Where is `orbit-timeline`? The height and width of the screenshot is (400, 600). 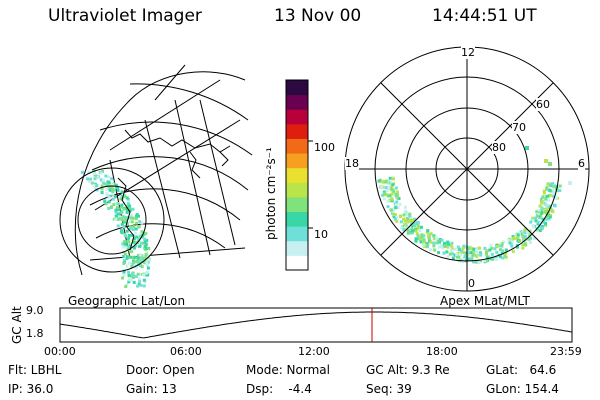
orbit-timeline is located at coordinates (316, 325).